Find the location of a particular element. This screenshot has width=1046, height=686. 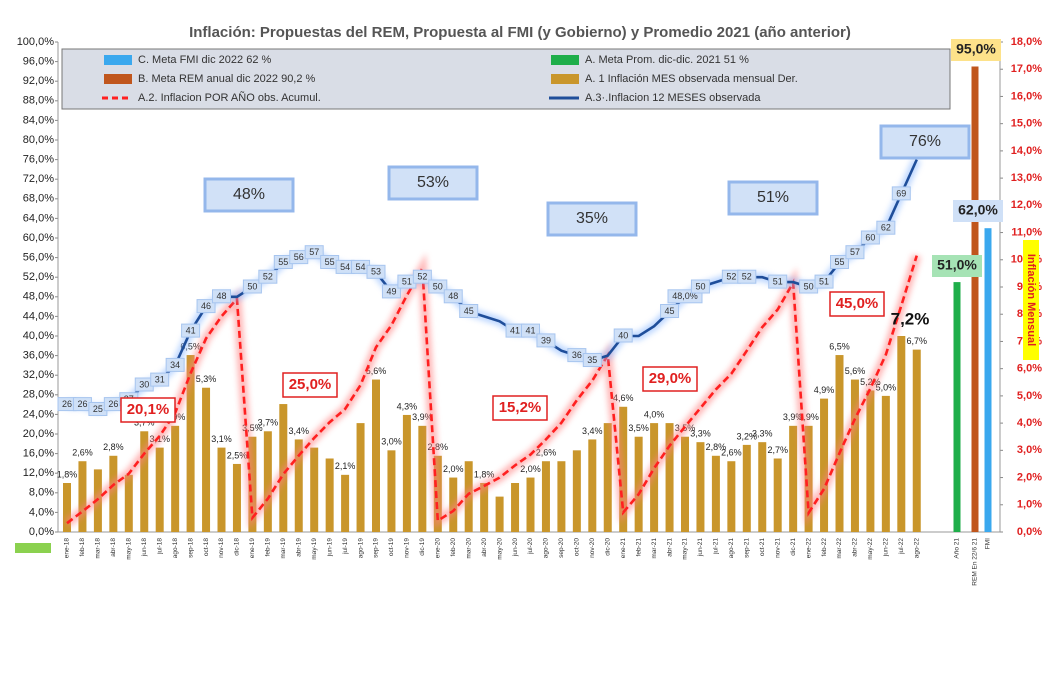

bar-label: 5,0% is located at coordinates (886, 387).